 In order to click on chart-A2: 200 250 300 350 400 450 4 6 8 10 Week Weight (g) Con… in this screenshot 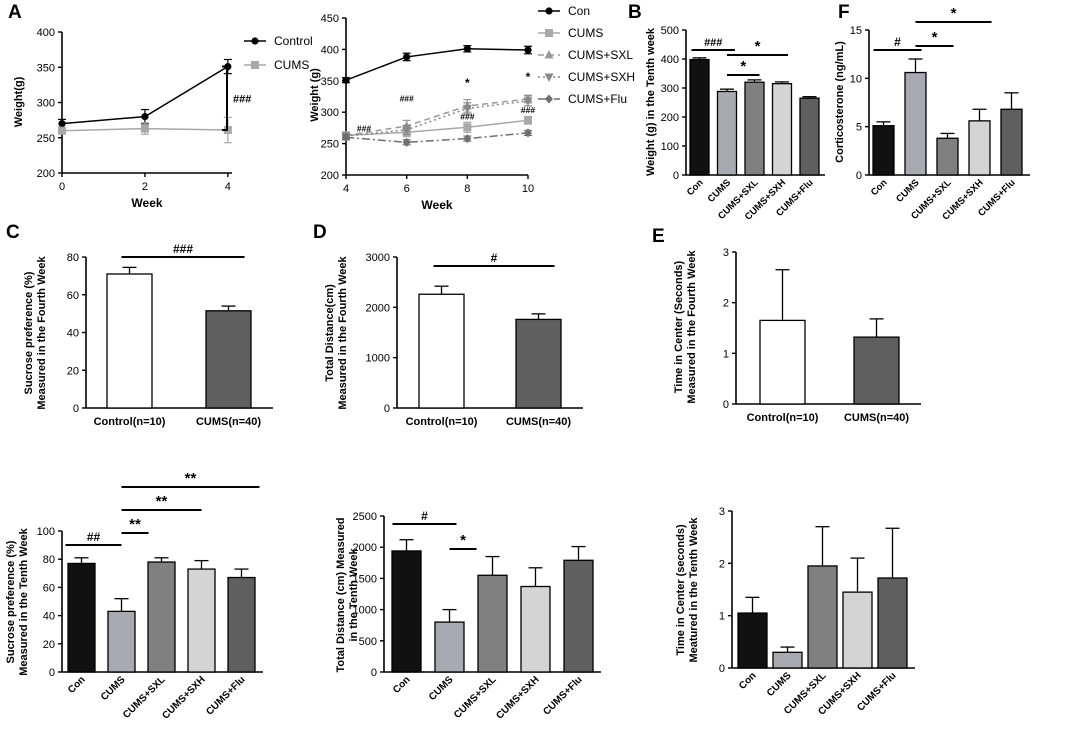, I will do `click(472, 108)`.